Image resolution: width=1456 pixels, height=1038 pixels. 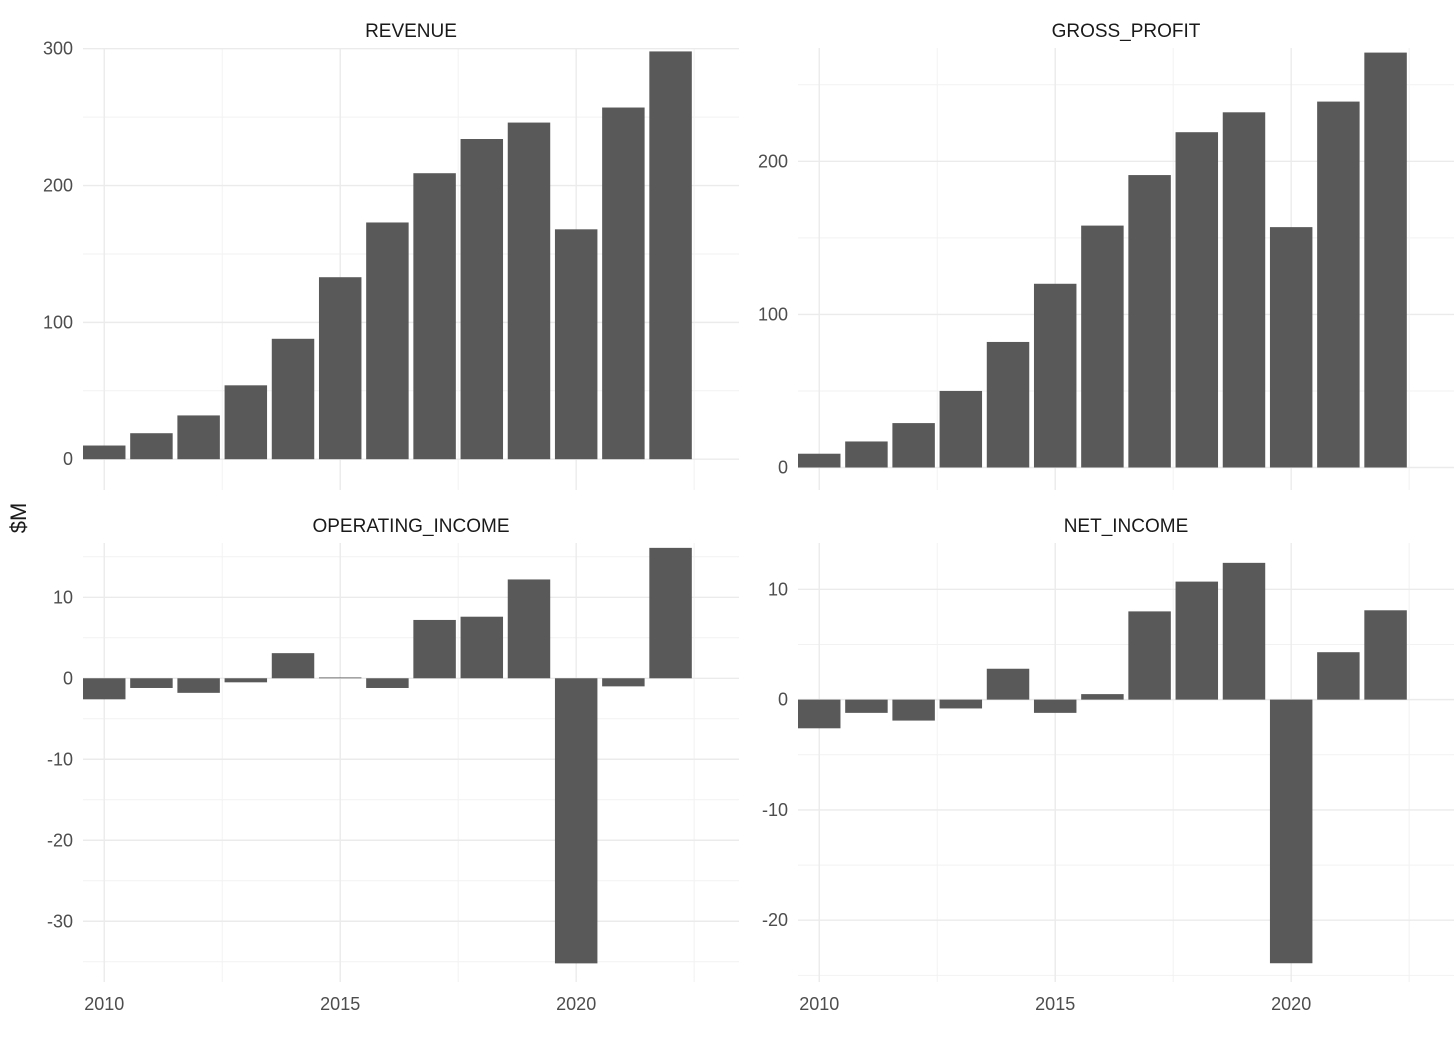 What do you see at coordinates (18, 518) in the screenshot?
I see `y-axis-title: $M` at bounding box center [18, 518].